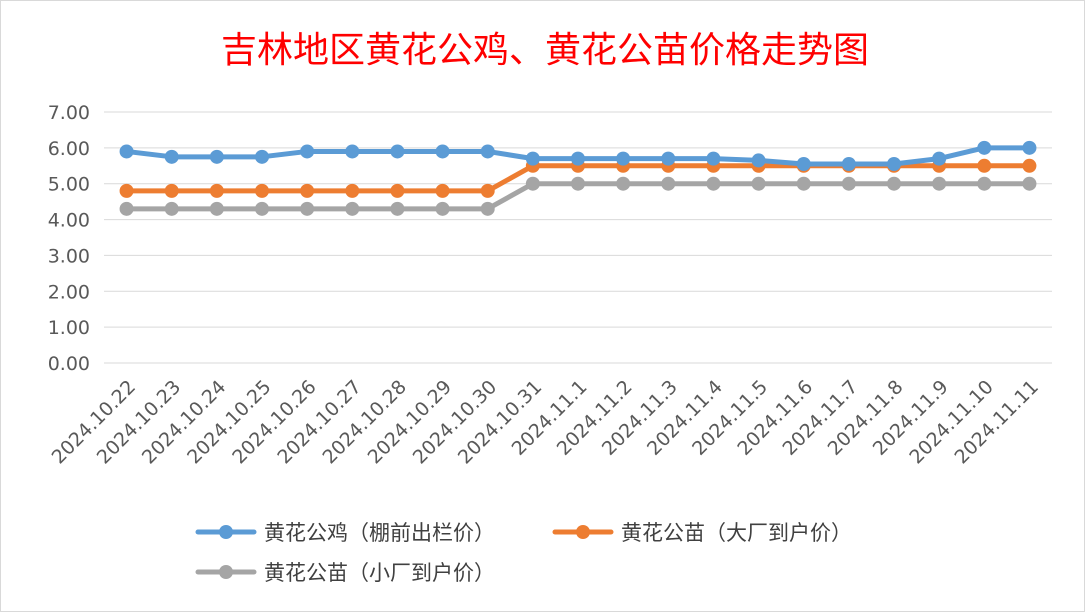  Describe the element at coordinates (545, 50) in the screenshot. I see `chart-title: 吉林地区黄花公鸡、黄花公苗价格走势图` at that location.